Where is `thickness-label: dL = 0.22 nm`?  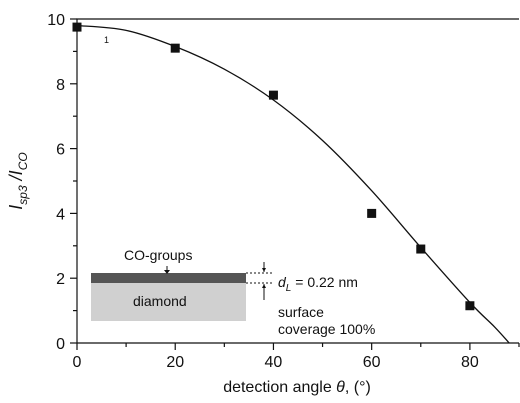 thickness-label: dL = 0.22 nm is located at coordinates (318, 284).